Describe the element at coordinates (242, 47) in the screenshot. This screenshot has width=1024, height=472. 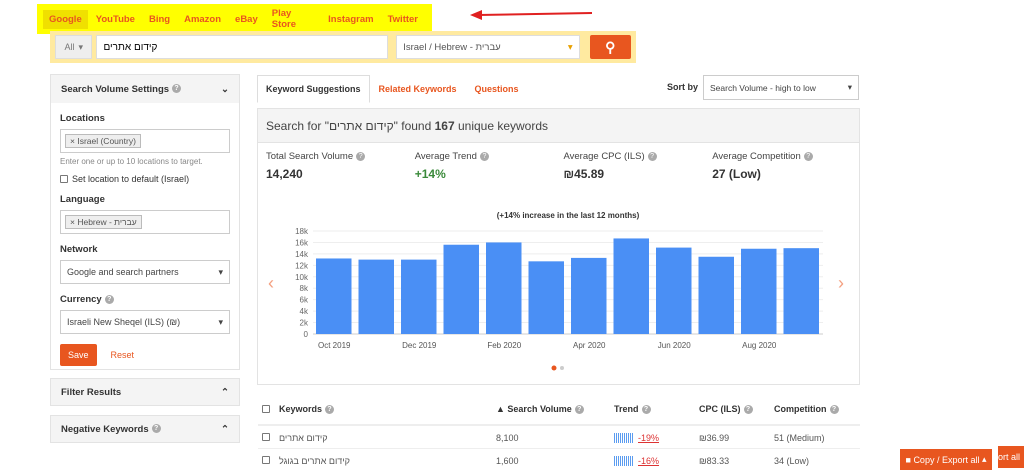
I see `keyword-input` at that location.